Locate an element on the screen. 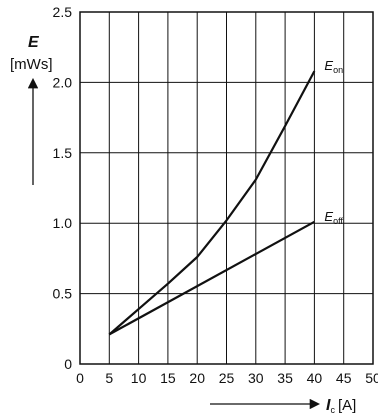  x-tick-label: 50 is located at coordinates (371, 378).